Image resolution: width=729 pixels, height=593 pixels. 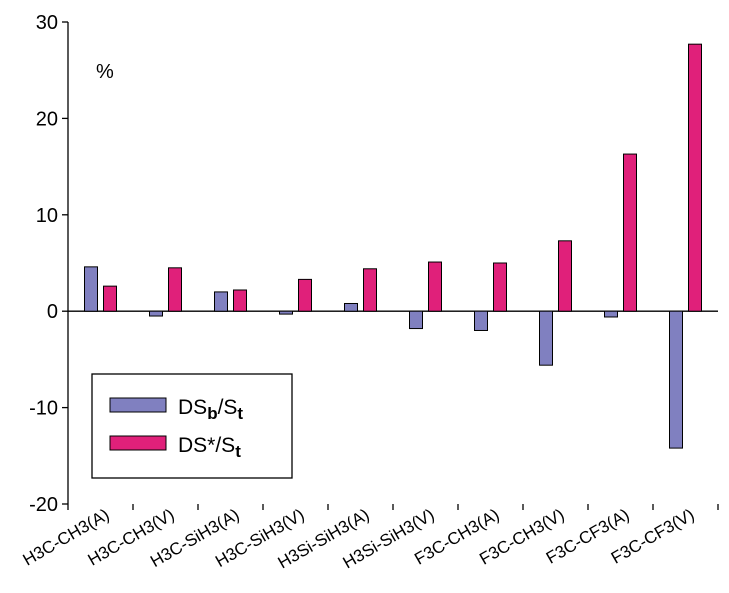 What do you see at coordinates (192, 407) in the screenshot?
I see `legend-label-part: DS` at bounding box center [192, 407].